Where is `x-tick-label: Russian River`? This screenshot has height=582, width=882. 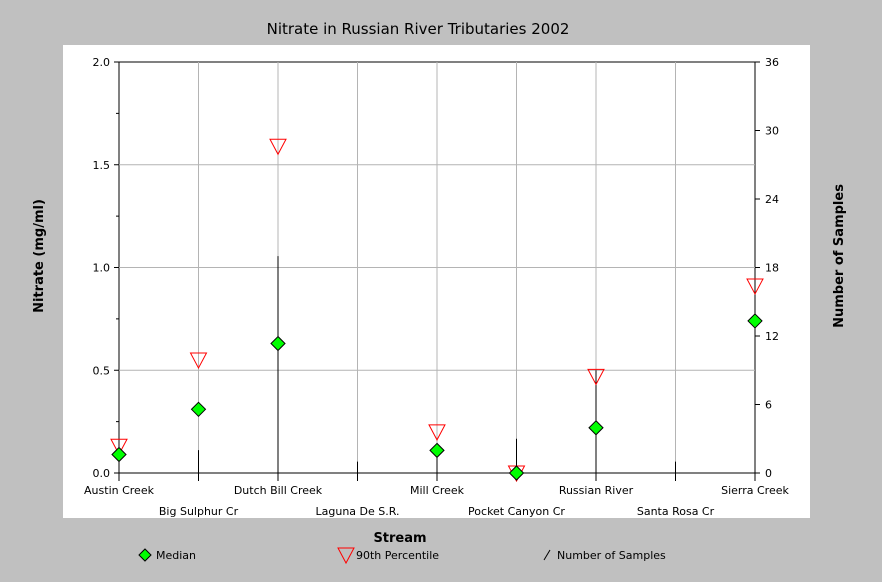 x-tick-label: Russian River is located at coordinates (596, 490).